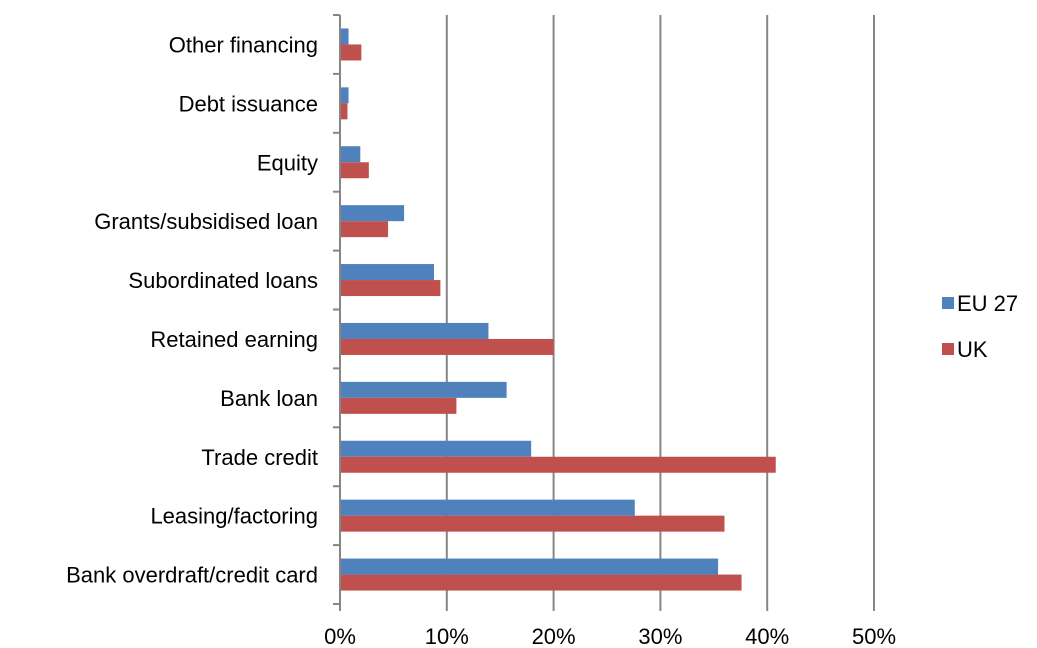  Describe the element at coordinates (234, 339) in the screenshot. I see `category-label: Retained earning` at that location.